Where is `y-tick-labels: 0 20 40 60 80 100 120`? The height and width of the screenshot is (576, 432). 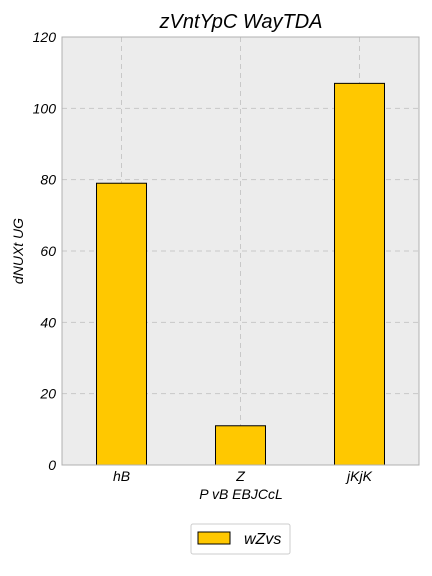 y-tick-labels: 0 20 40 60 80 100 120 is located at coordinates (45, 251).